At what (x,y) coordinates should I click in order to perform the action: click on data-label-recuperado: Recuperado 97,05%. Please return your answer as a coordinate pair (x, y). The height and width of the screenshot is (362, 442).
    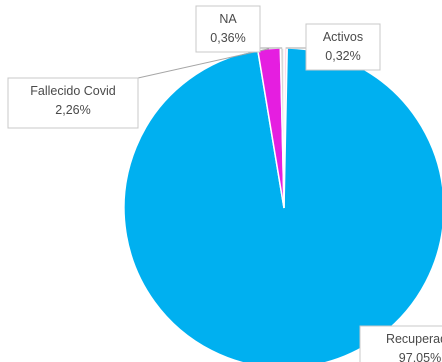
    Looking at the image, I should click on (400, 343).